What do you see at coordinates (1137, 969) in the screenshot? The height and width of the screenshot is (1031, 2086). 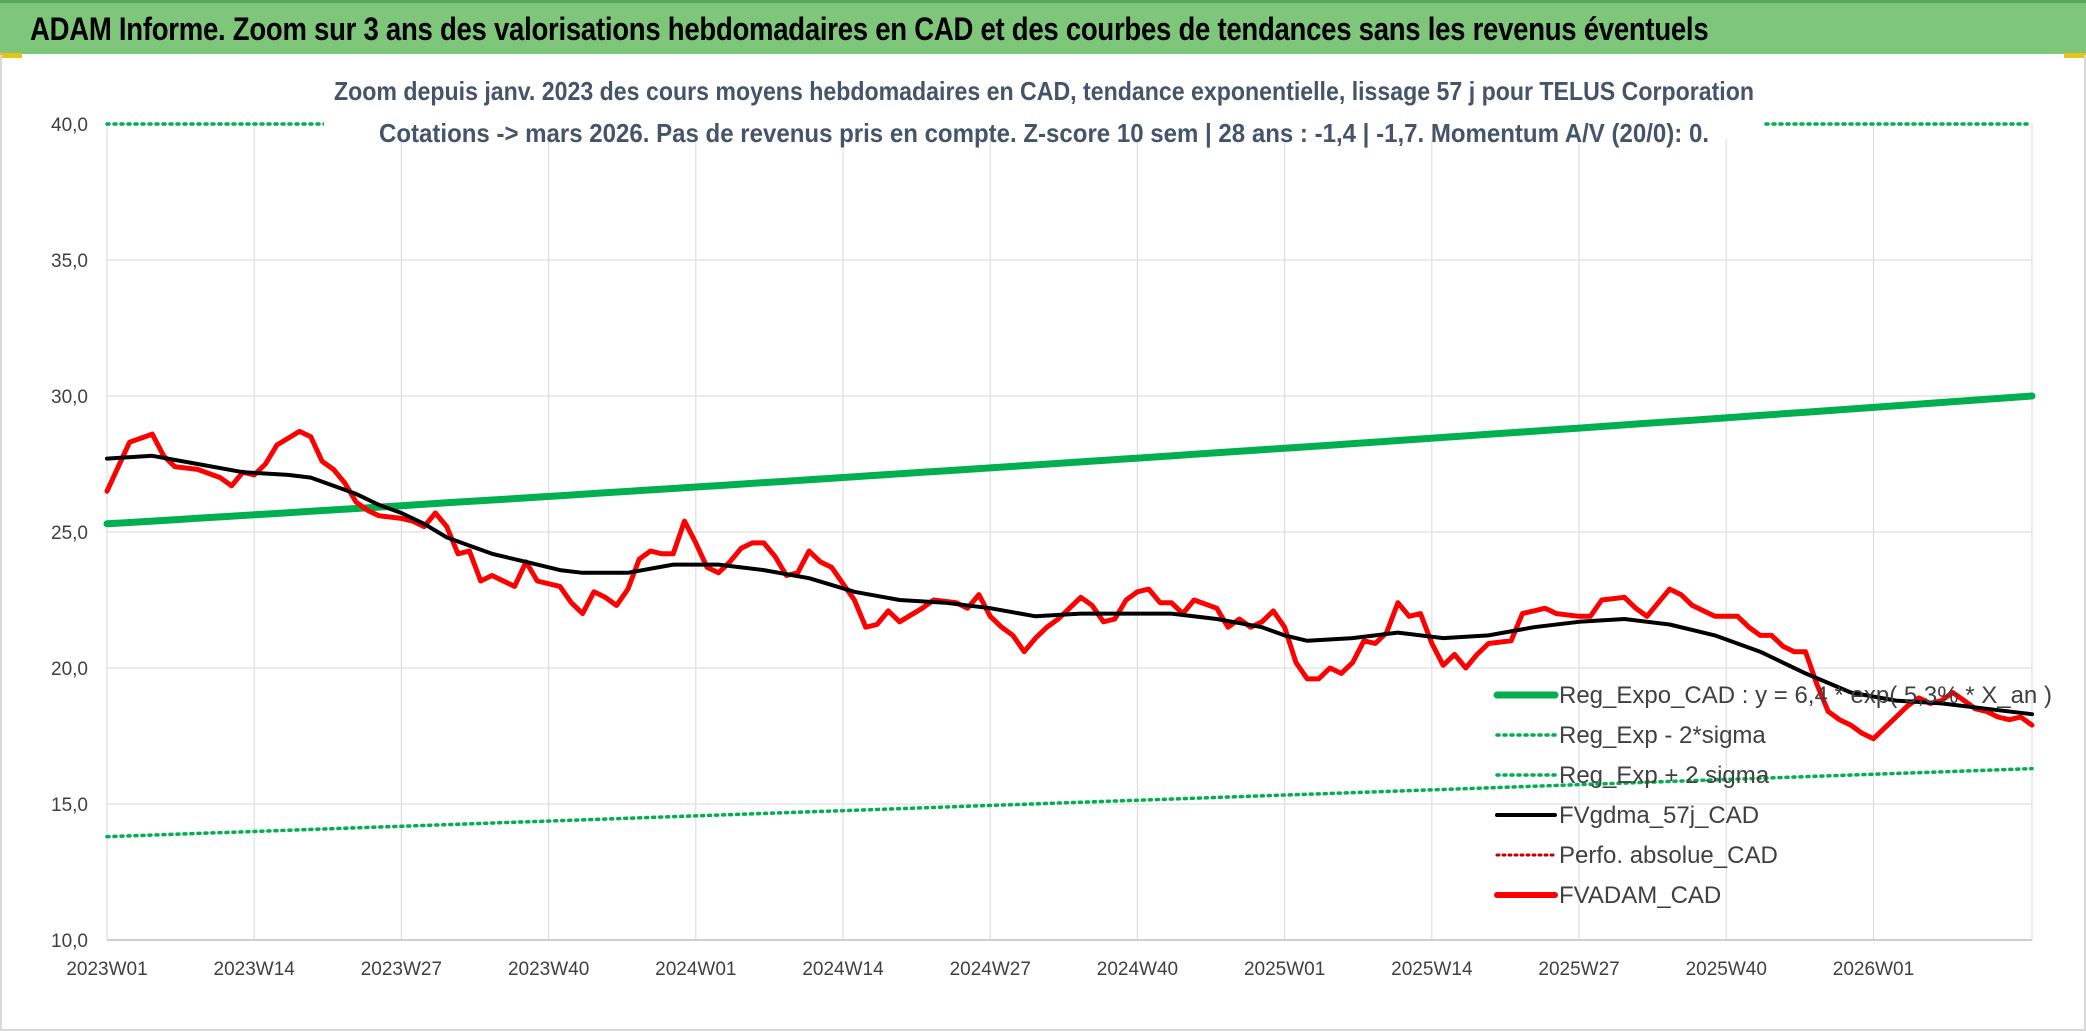 I see `x-tick-label: 2024W40` at bounding box center [1137, 969].